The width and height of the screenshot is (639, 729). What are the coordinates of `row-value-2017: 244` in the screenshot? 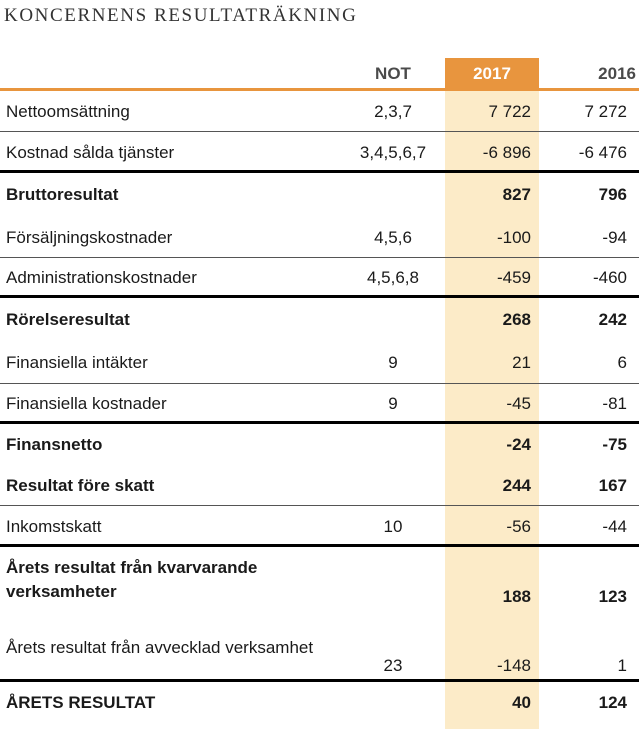 It's located at (516, 485).